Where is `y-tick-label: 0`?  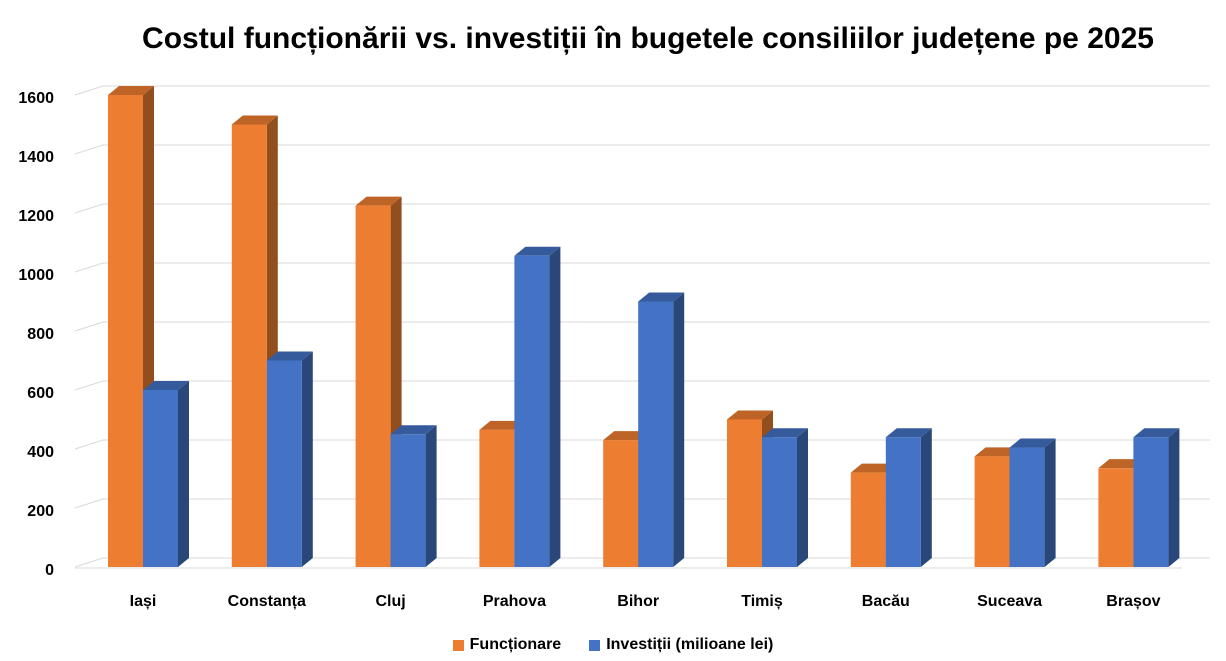
y-tick-label: 0 is located at coordinates (49, 570).